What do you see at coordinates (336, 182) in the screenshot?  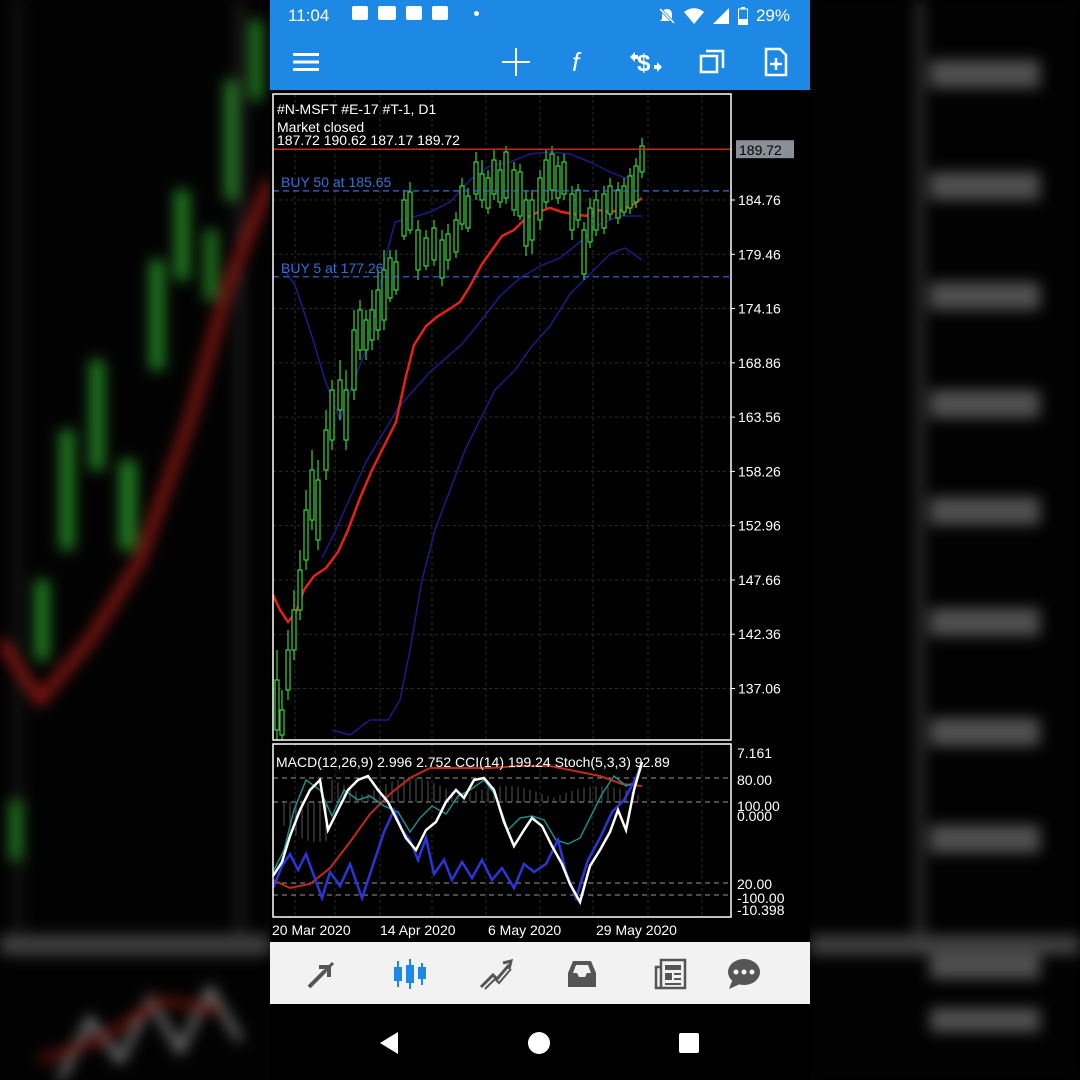 I see `order-label: BUY 50 at 185.65` at bounding box center [336, 182].